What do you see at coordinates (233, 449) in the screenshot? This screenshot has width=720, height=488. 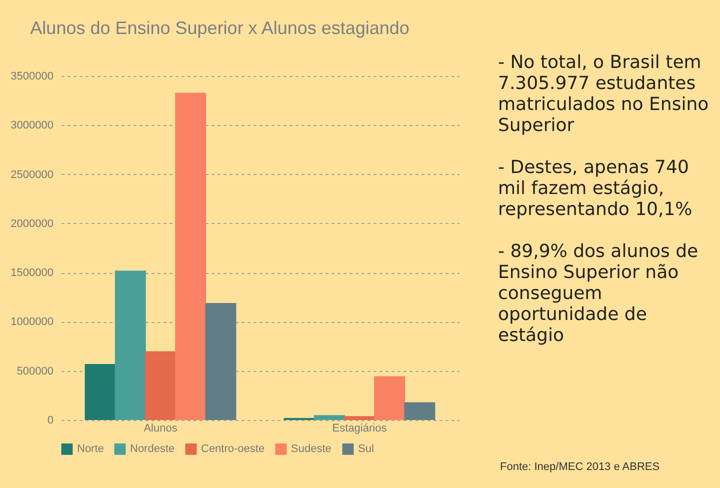 I see `legend-label: Centro-oeste` at bounding box center [233, 449].